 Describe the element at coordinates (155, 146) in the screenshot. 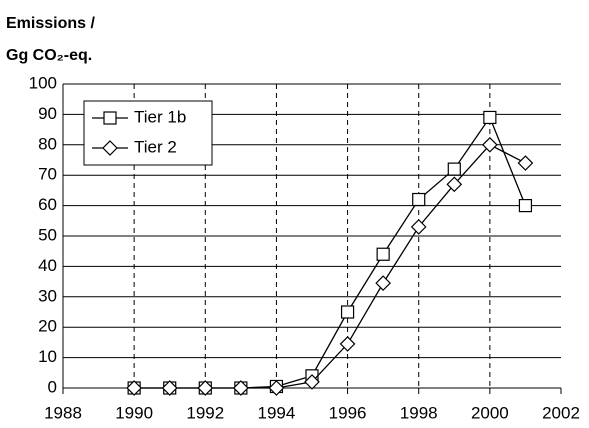

I see `legend-label: Tier 2` at that location.